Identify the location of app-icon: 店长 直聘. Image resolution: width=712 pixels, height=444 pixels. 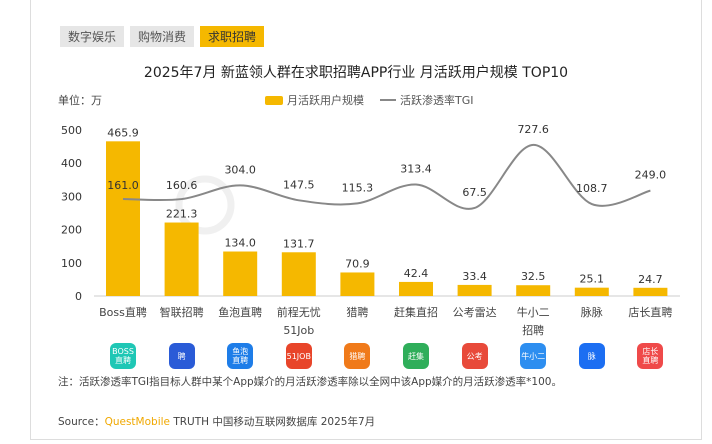
(650, 356).